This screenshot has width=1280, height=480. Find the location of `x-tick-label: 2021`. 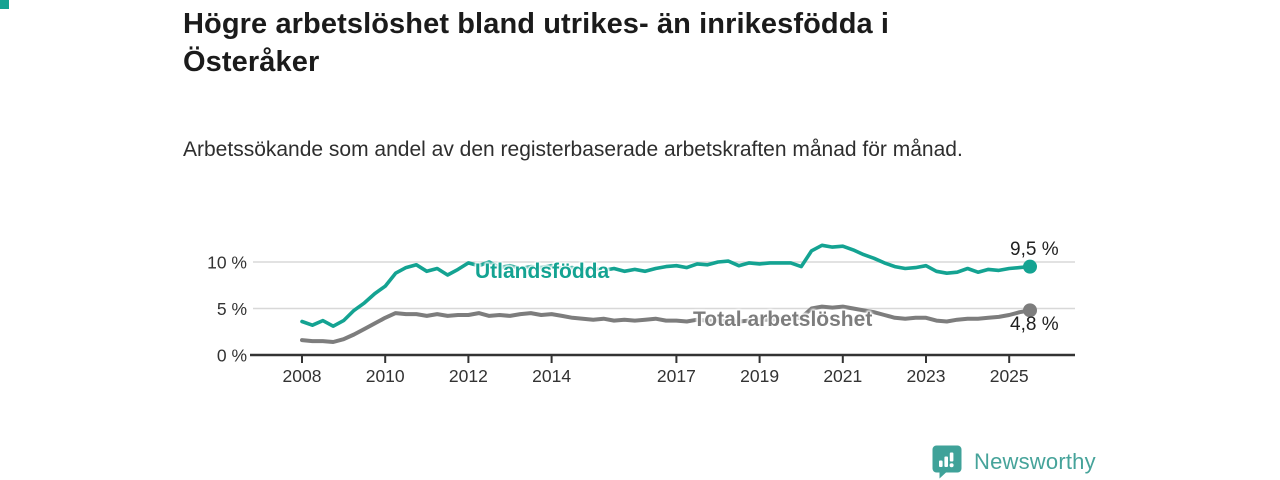

x-tick-label: 2021 is located at coordinates (842, 376).